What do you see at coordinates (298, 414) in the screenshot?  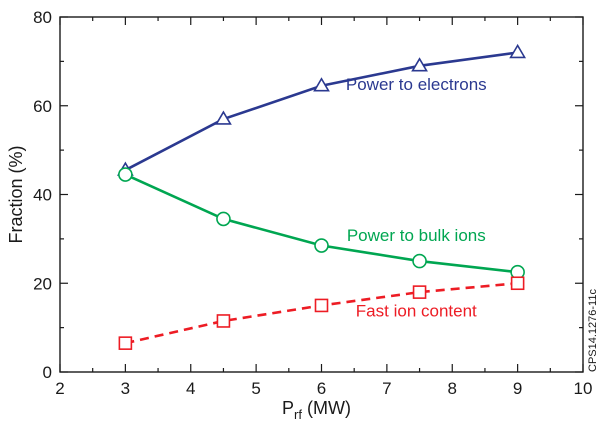 I see `x-axis-title-subscript: rf` at bounding box center [298, 414].